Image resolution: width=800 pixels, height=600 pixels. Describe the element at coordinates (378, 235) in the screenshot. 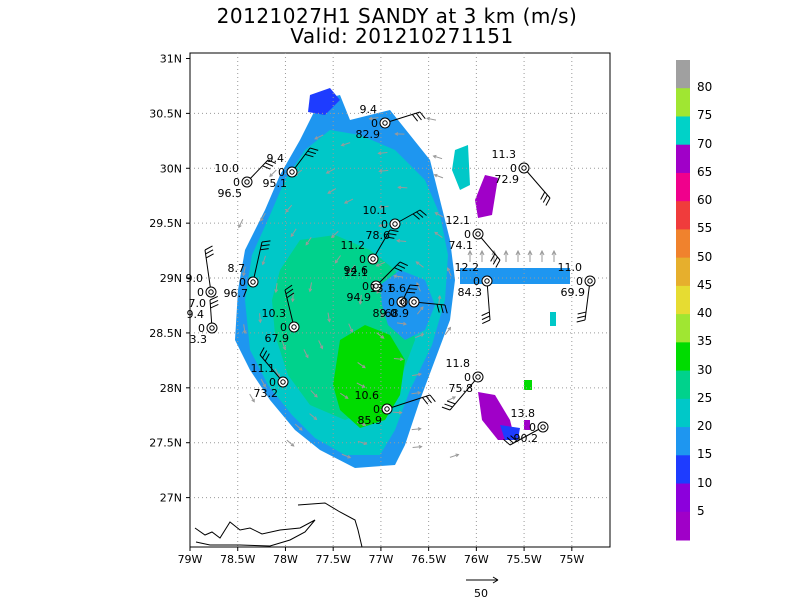

I see `station-line3: 78.6` at that location.